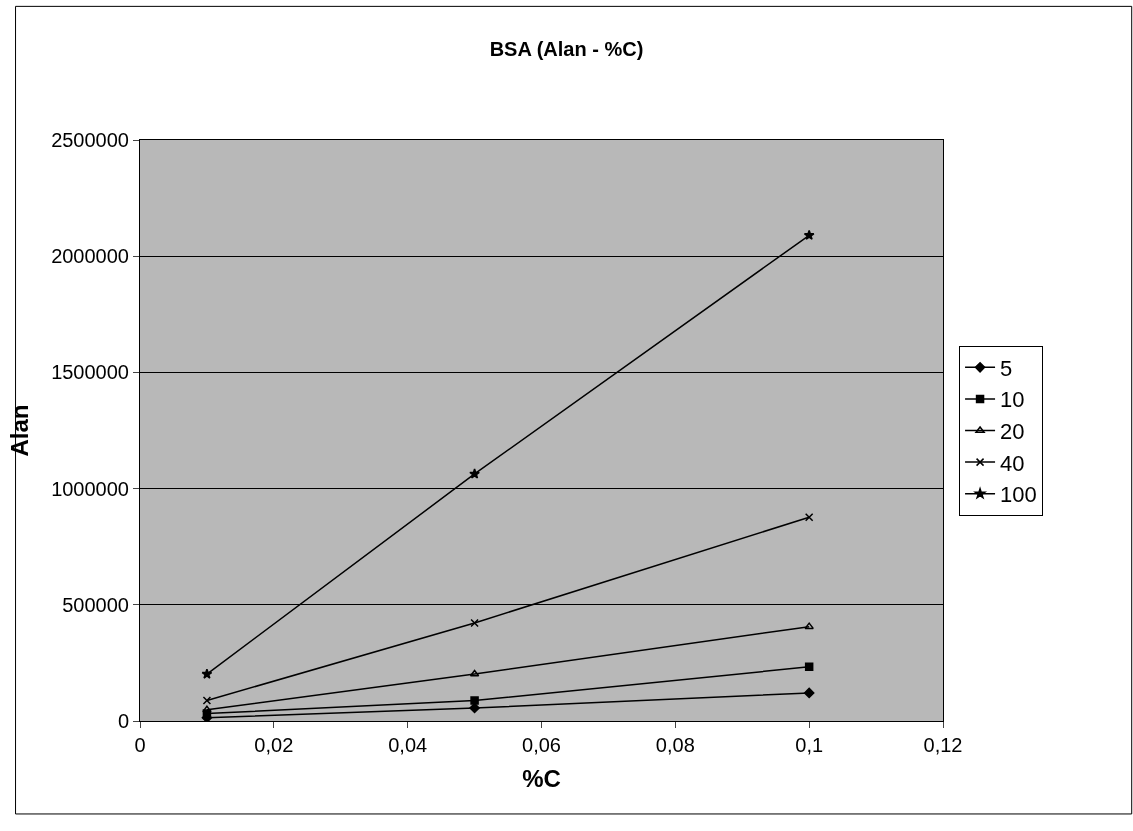 The image size is (1133, 831). Describe the element at coordinates (541, 779) in the screenshot. I see `x-axis-title: %C` at that location.